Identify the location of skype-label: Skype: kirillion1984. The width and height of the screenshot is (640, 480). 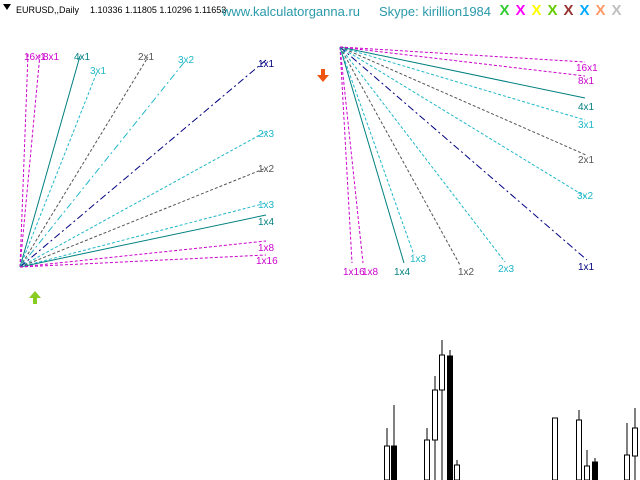
(435, 11).